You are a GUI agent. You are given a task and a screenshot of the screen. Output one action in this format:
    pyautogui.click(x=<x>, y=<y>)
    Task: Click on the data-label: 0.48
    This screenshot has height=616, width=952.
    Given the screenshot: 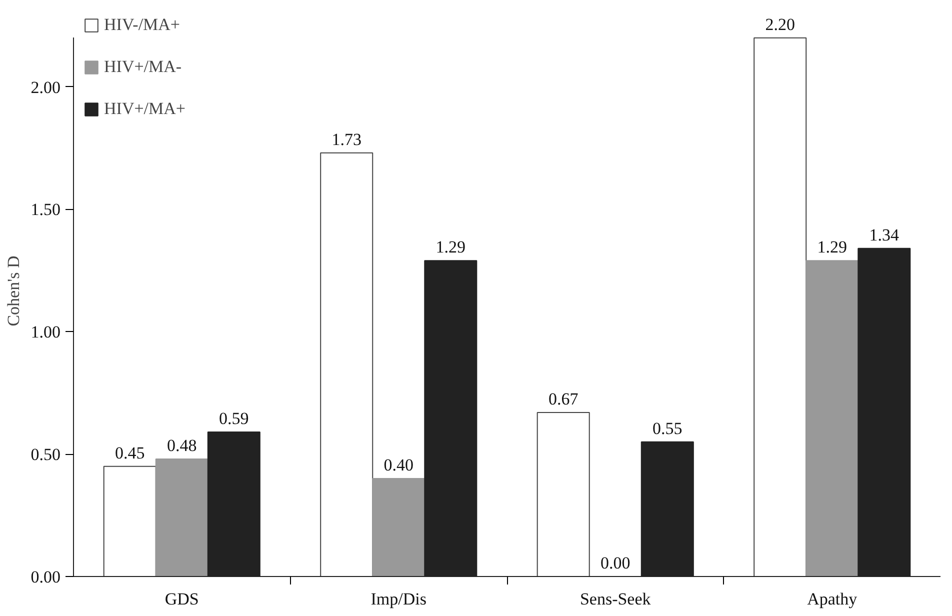 What is the action you would take?
    pyautogui.click(x=182, y=445)
    